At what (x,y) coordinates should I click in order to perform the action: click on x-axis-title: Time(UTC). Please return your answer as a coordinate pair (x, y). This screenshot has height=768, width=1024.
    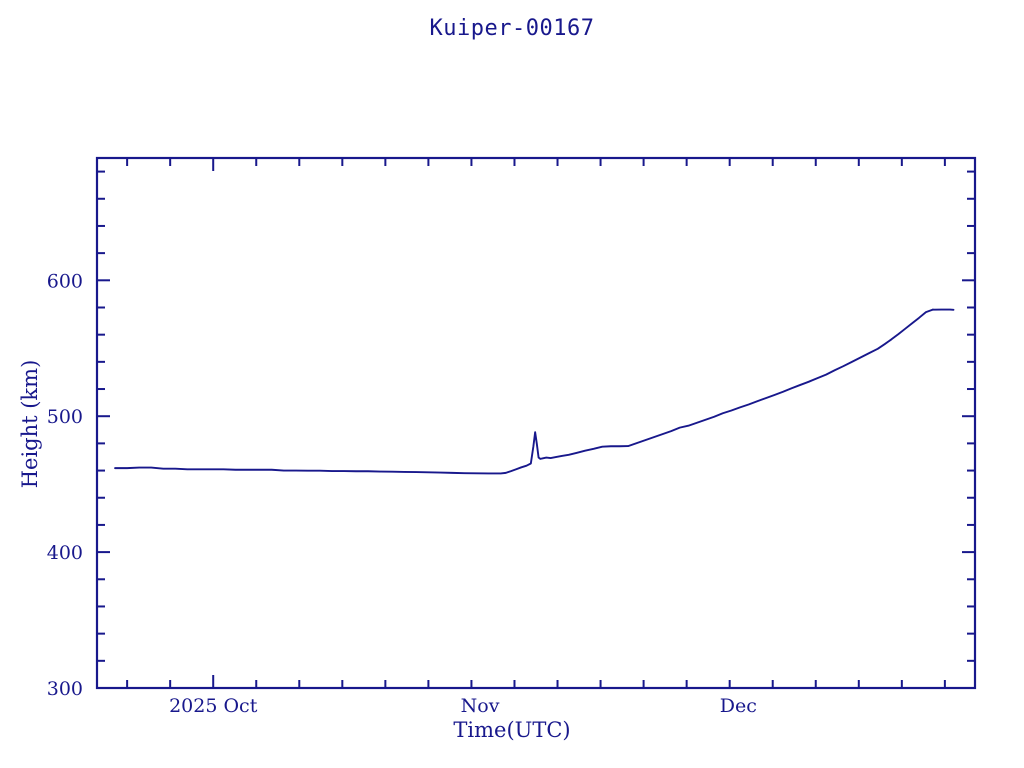
    Looking at the image, I should click on (512, 730).